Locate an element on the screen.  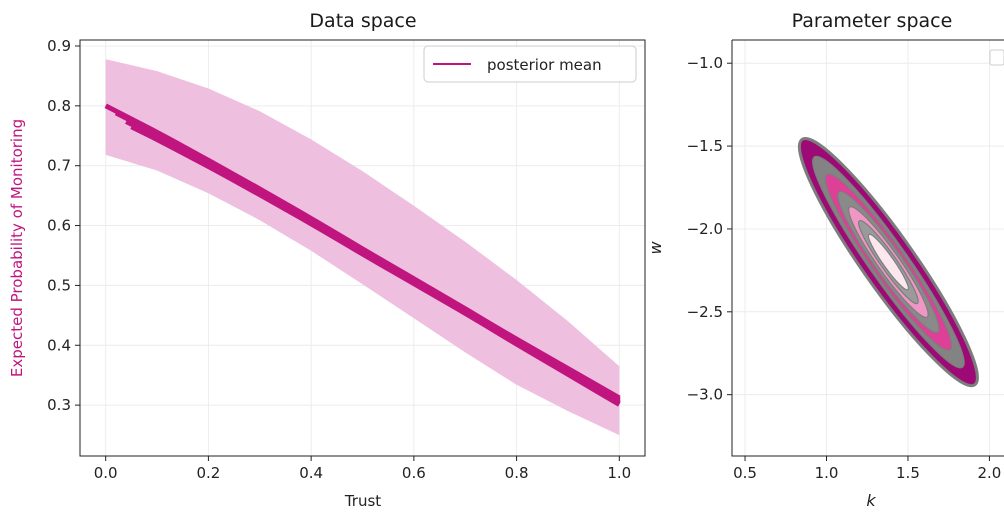
data-space-y-tick-label: 0.5 is located at coordinates (59, 285).